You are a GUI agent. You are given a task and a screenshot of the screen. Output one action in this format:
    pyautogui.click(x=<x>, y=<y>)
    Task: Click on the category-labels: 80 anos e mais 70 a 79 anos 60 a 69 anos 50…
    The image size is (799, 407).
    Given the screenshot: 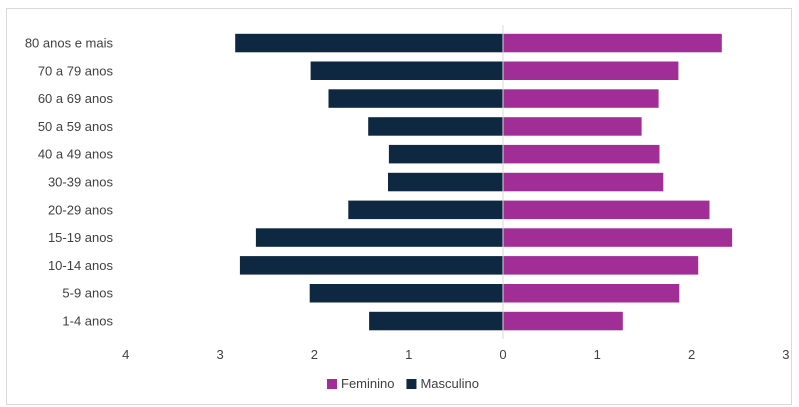 What is the action you would take?
    pyautogui.click(x=69, y=182)
    